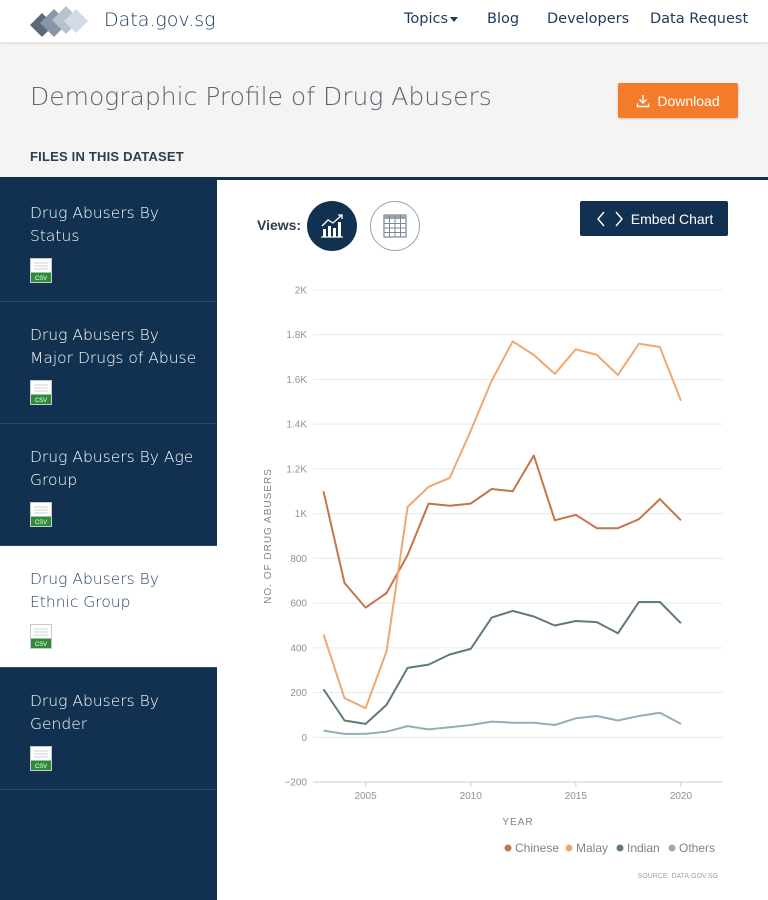  I want to click on caret-down-icon, so click(454, 19).